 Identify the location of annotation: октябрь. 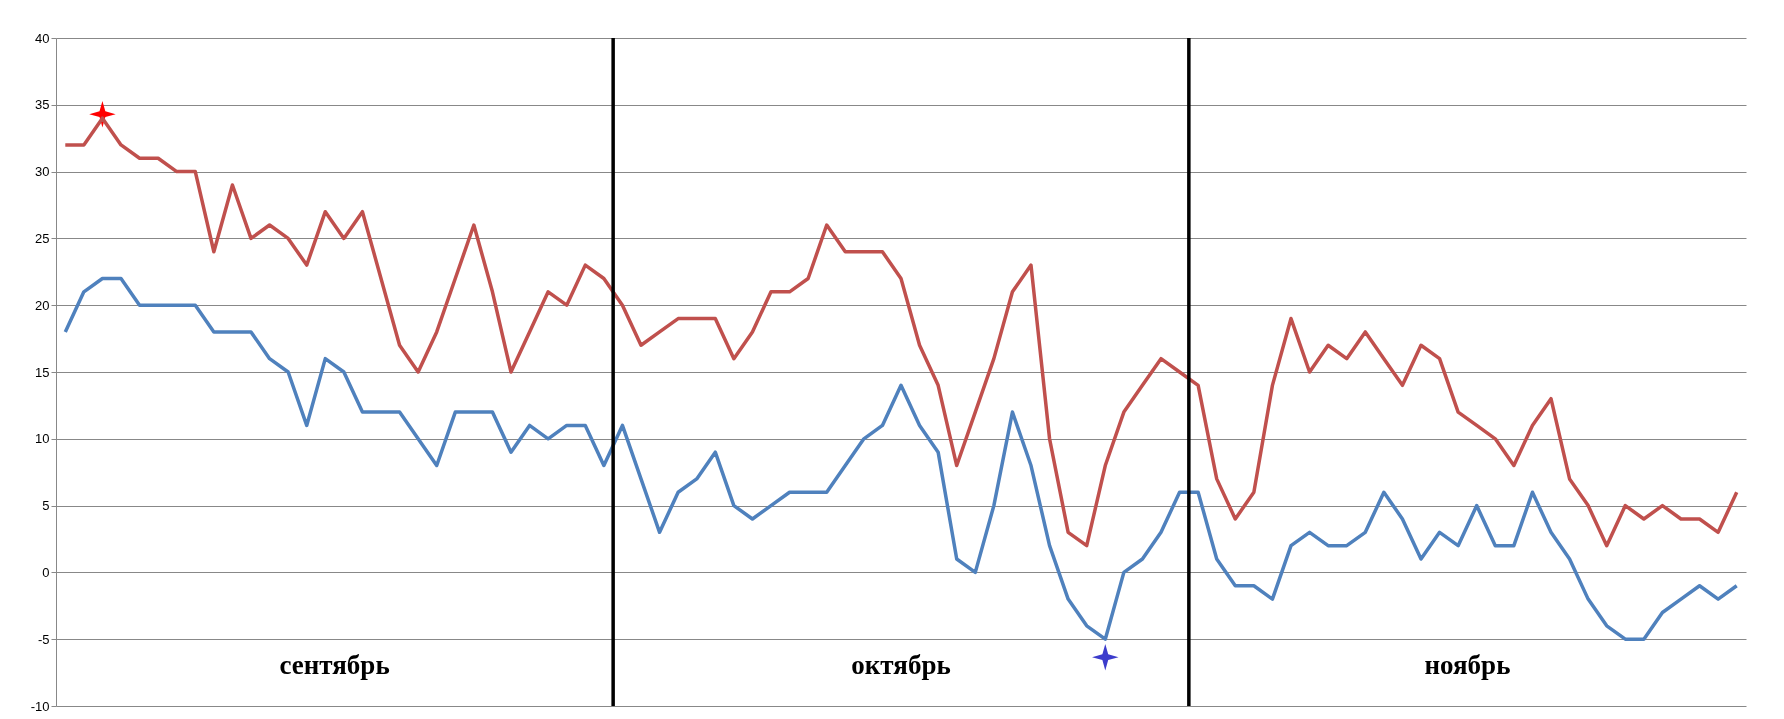
(901, 665).